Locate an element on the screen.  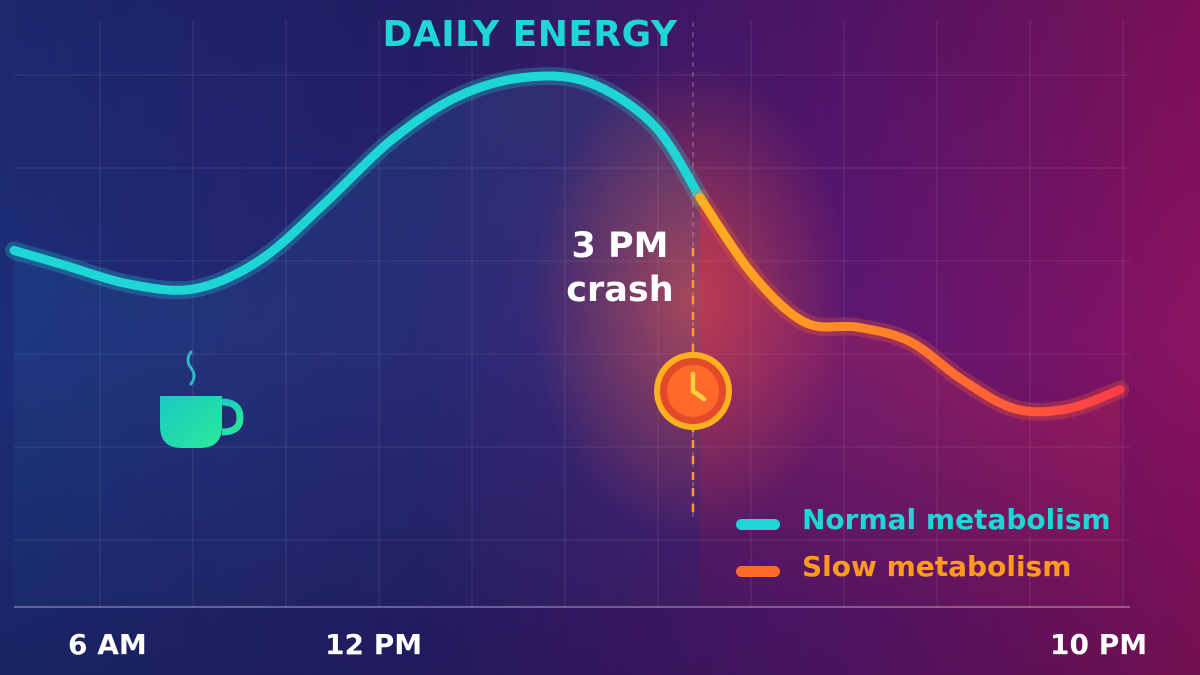
legend-label-slow: Slow metabolism is located at coordinates (937, 566).